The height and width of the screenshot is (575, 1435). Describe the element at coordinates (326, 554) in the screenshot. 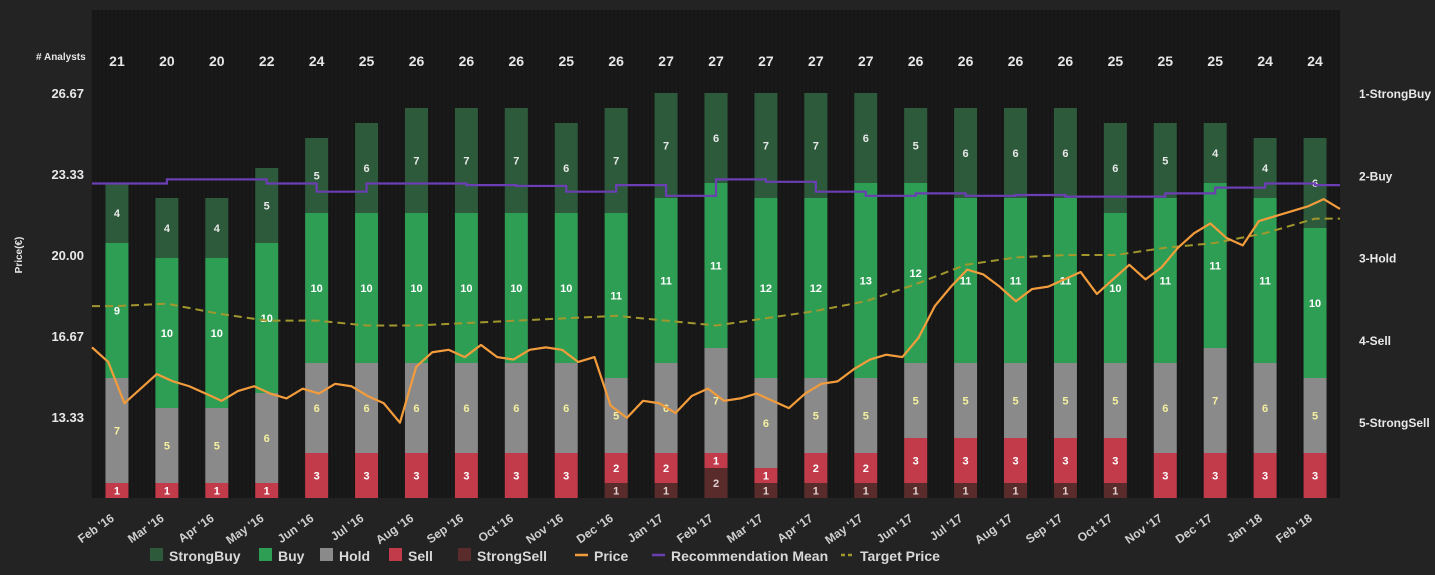

I see `legend-swatch-hold` at that location.